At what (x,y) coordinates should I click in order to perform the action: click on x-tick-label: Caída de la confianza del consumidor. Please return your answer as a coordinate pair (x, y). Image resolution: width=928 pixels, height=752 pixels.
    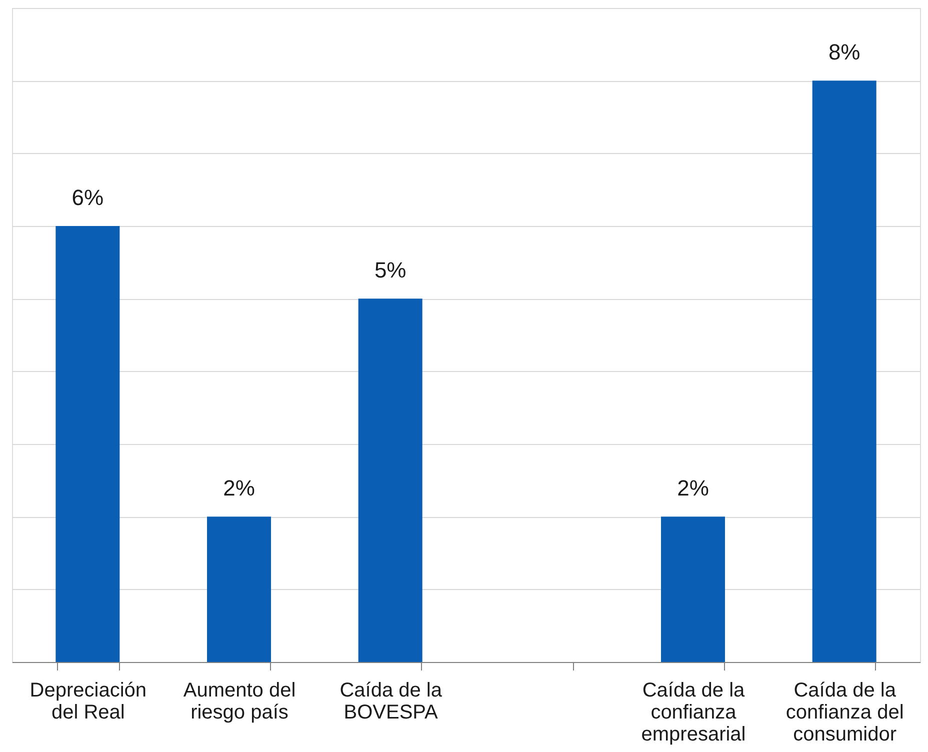
    Looking at the image, I should click on (845, 713).